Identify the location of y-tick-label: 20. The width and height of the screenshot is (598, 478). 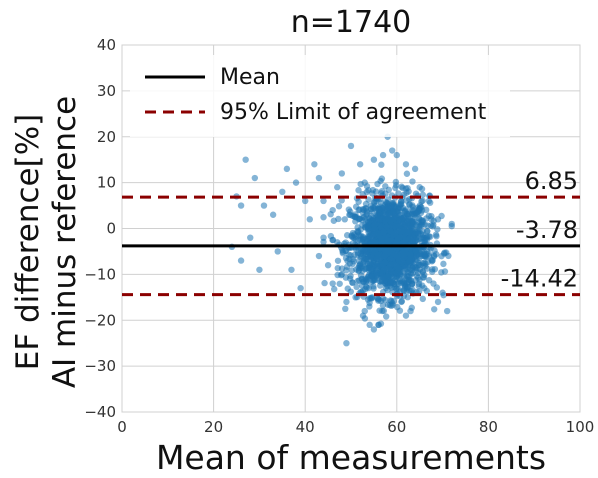
(106, 137).